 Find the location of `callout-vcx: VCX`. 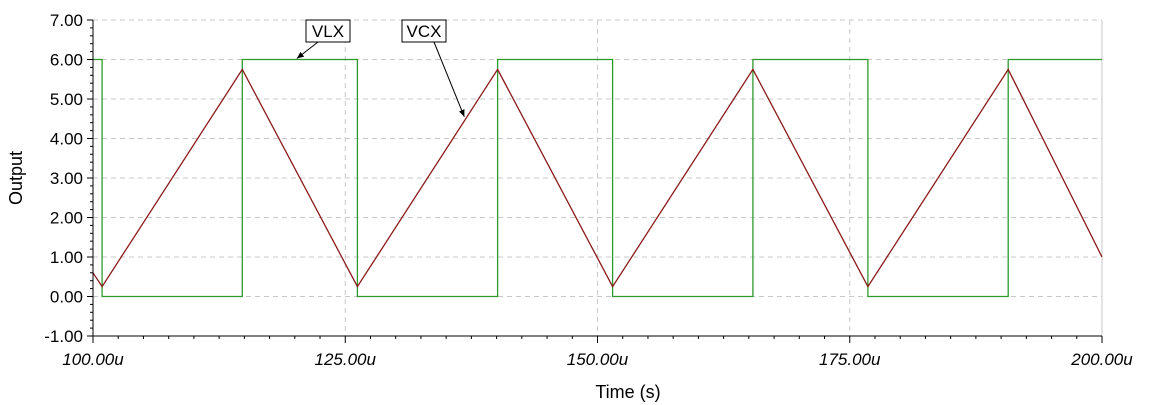

callout-vcx: VCX is located at coordinates (433, 68).